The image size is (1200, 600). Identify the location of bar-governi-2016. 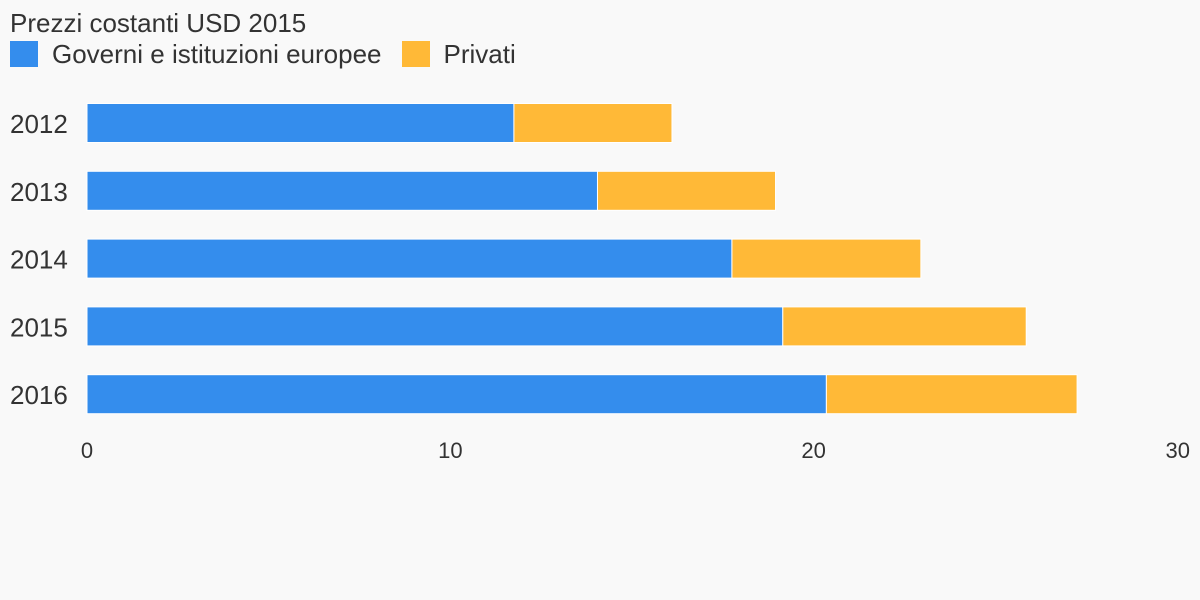
(456, 394).